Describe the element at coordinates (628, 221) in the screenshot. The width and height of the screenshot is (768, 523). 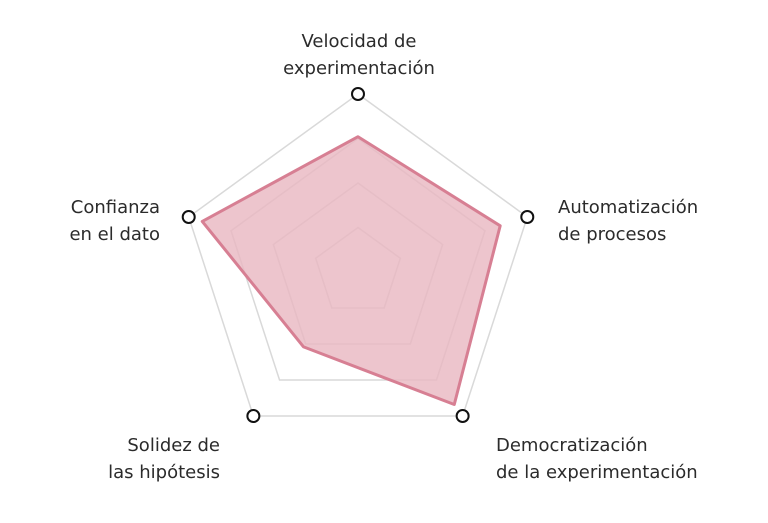
I see `axis-label-automatizacion: Automatización de procesos` at that location.